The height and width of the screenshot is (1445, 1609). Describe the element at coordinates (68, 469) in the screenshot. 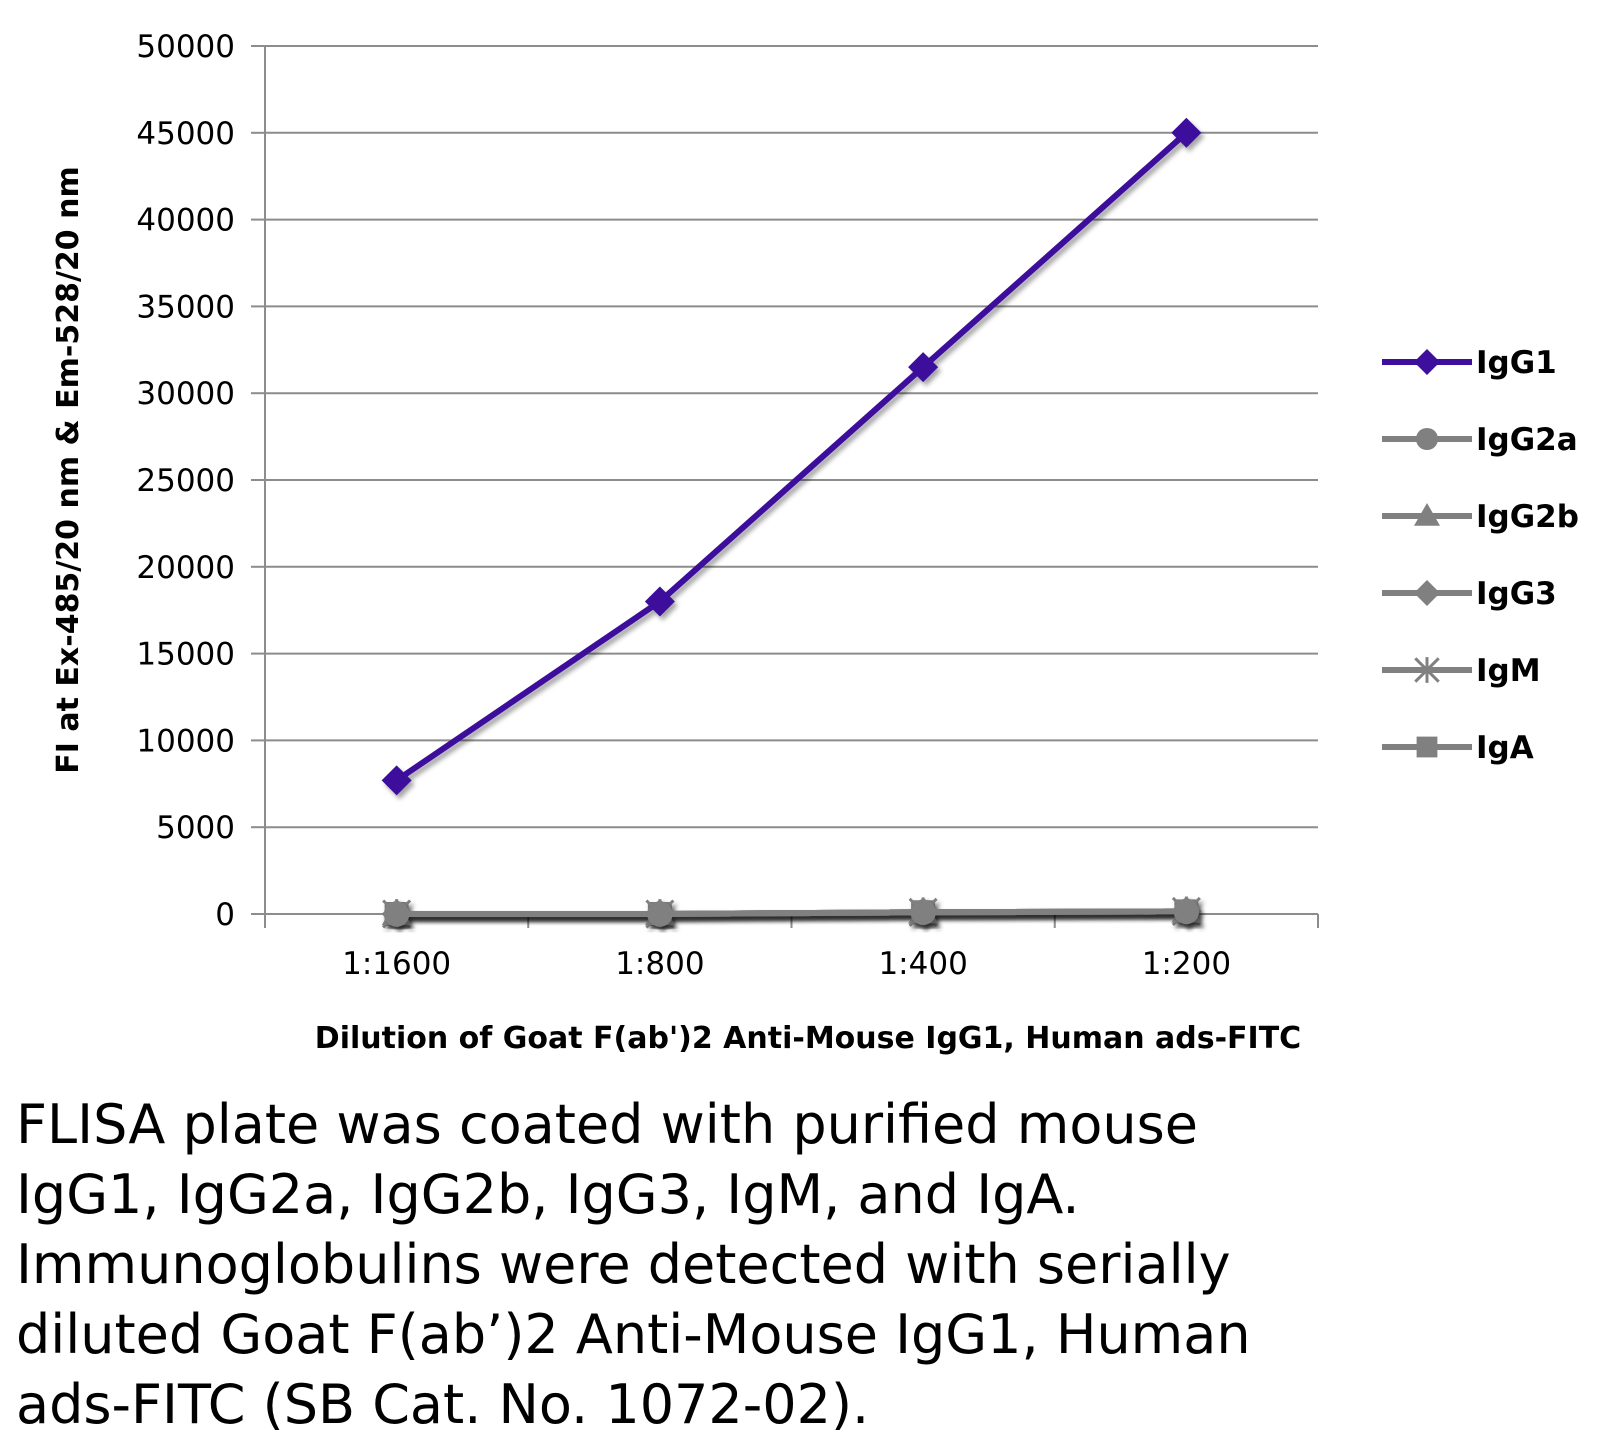

I see `y-axis-title: FI at Ex-485/20 nm & Em-528/20 nm` at that location.